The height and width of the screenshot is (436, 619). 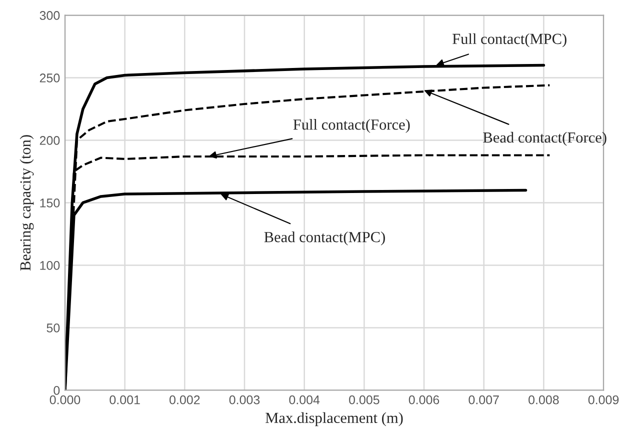 I want to click on x-tick-label: 0.000, so click(x=65, y=399).